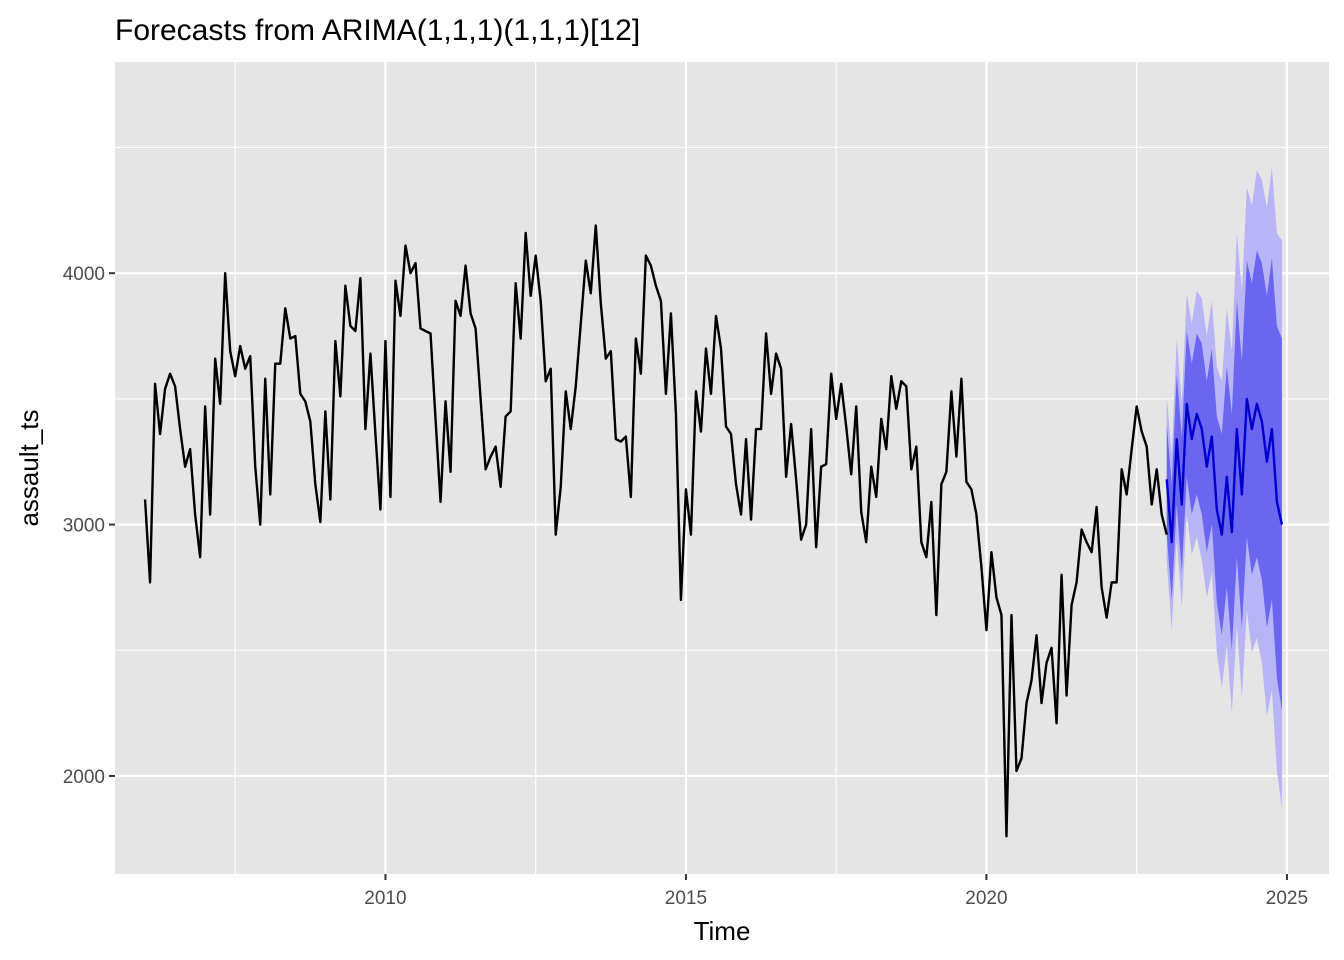 The height and width of the screenshot is (960, 1344). I want to click on forecast-mean-line, so click(1224, 470).